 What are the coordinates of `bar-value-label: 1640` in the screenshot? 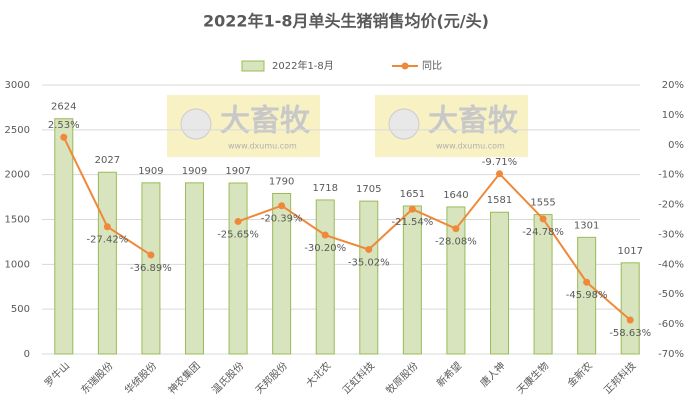 It's located at (455, 195).